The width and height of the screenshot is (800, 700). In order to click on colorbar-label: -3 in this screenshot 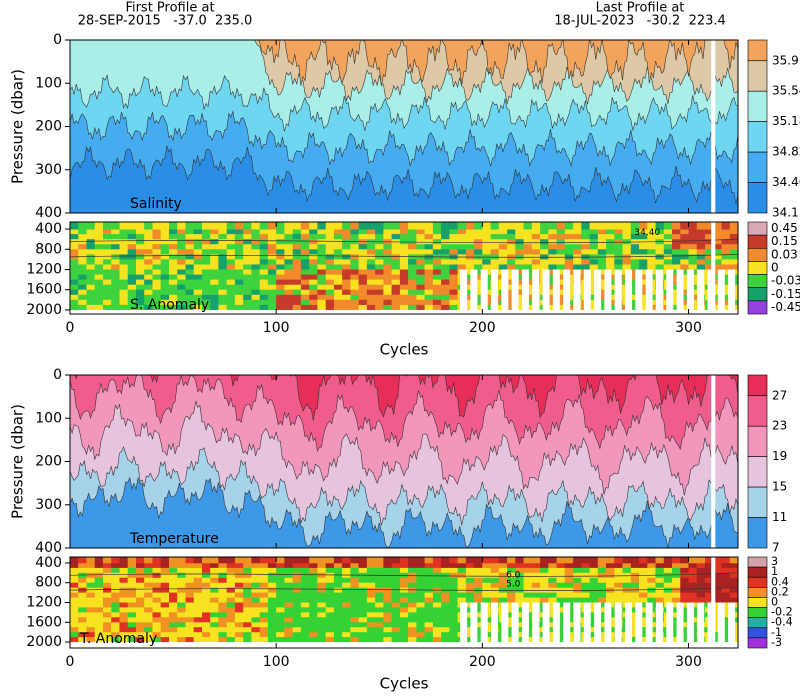, I will do `click(776, 642)`.